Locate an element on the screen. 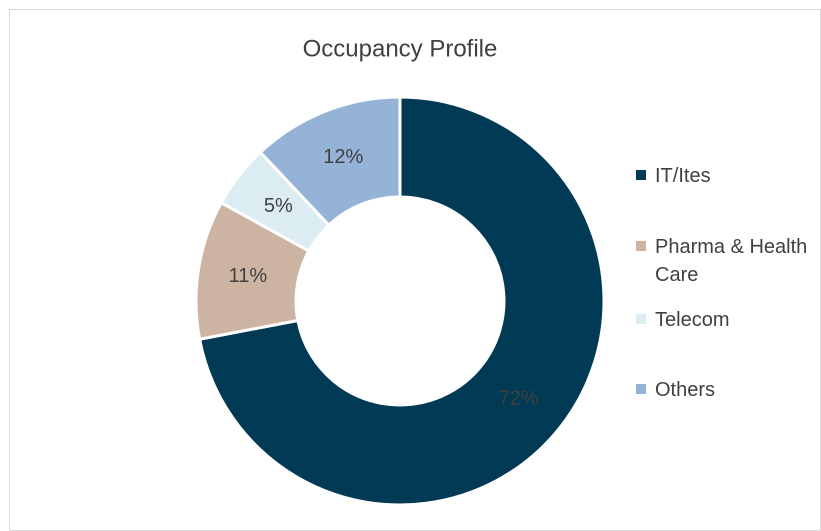  legend-item: Pharma & Health Care is located at coordinates (726, 261).